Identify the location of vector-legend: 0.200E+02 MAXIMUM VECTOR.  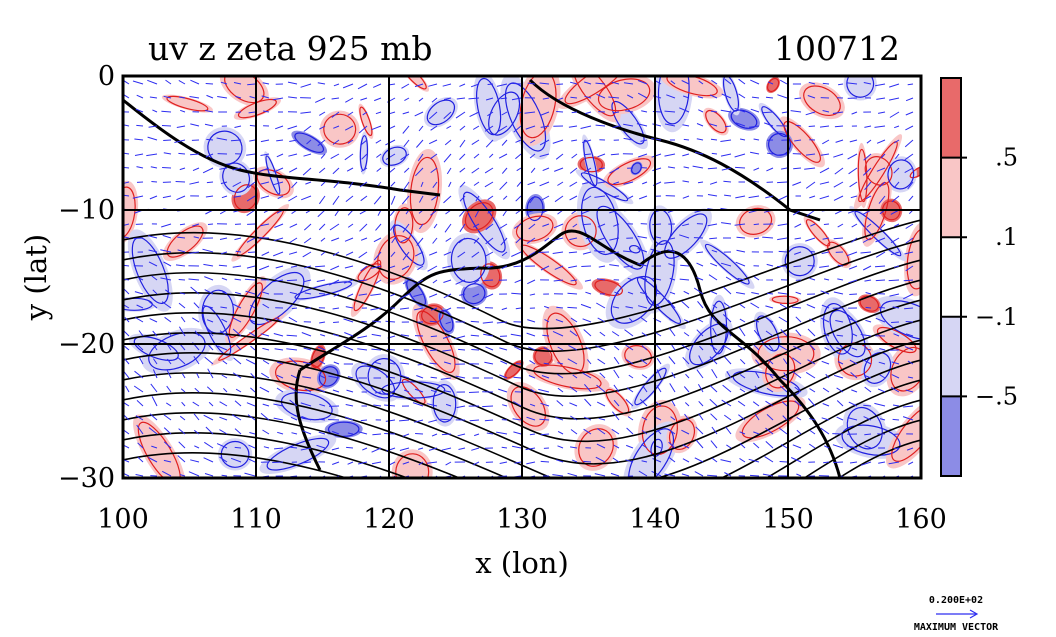
(956, 614).